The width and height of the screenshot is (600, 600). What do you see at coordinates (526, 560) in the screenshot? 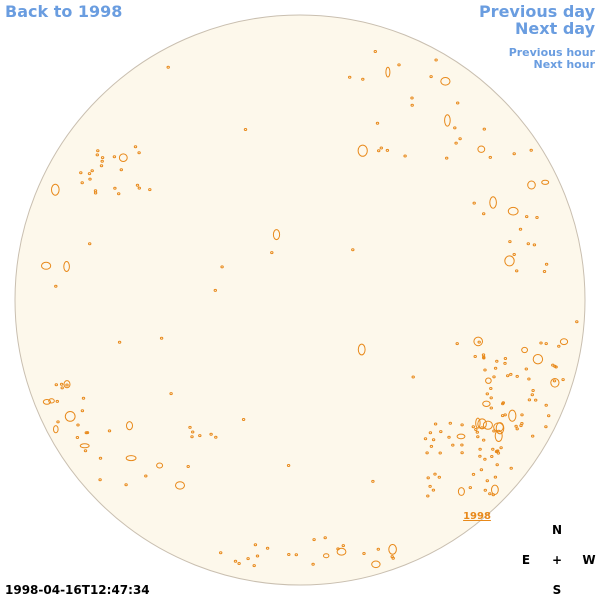
I see `compass-east: E` at bounding box center [526, 560].